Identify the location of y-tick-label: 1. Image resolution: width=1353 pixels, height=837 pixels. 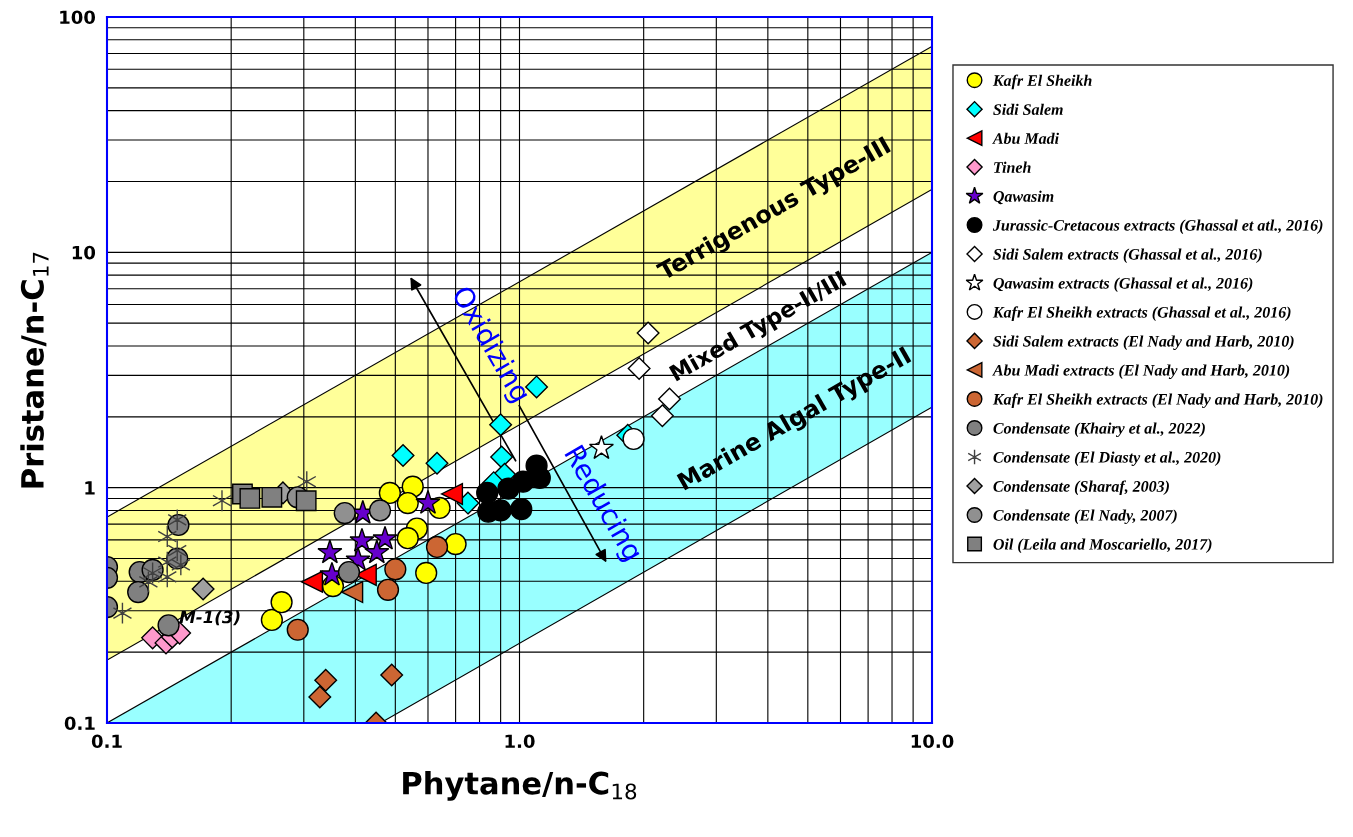
(90, 488).